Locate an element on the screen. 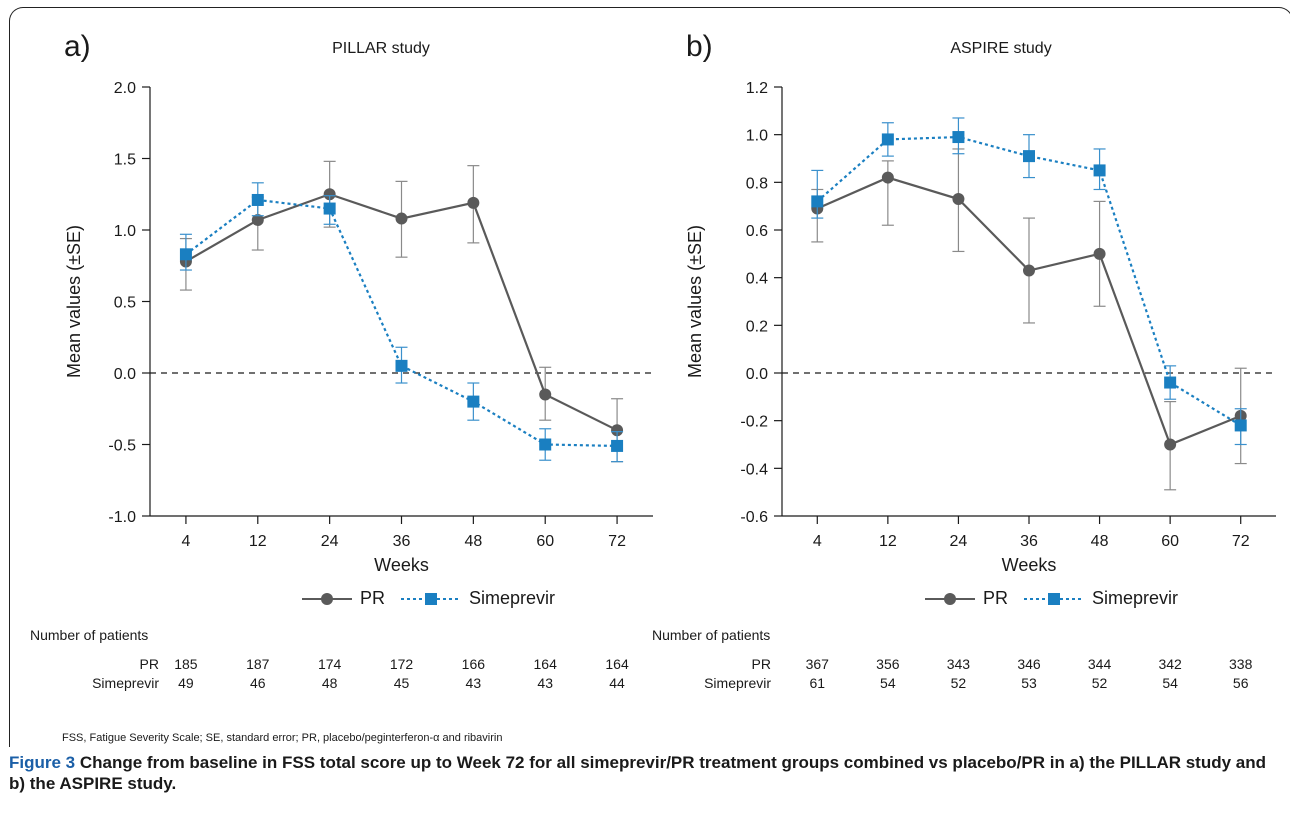 The height and width of the screenshot is (813, 1290). y-tick-label: 0.6 is located at coordinates (757, 231).